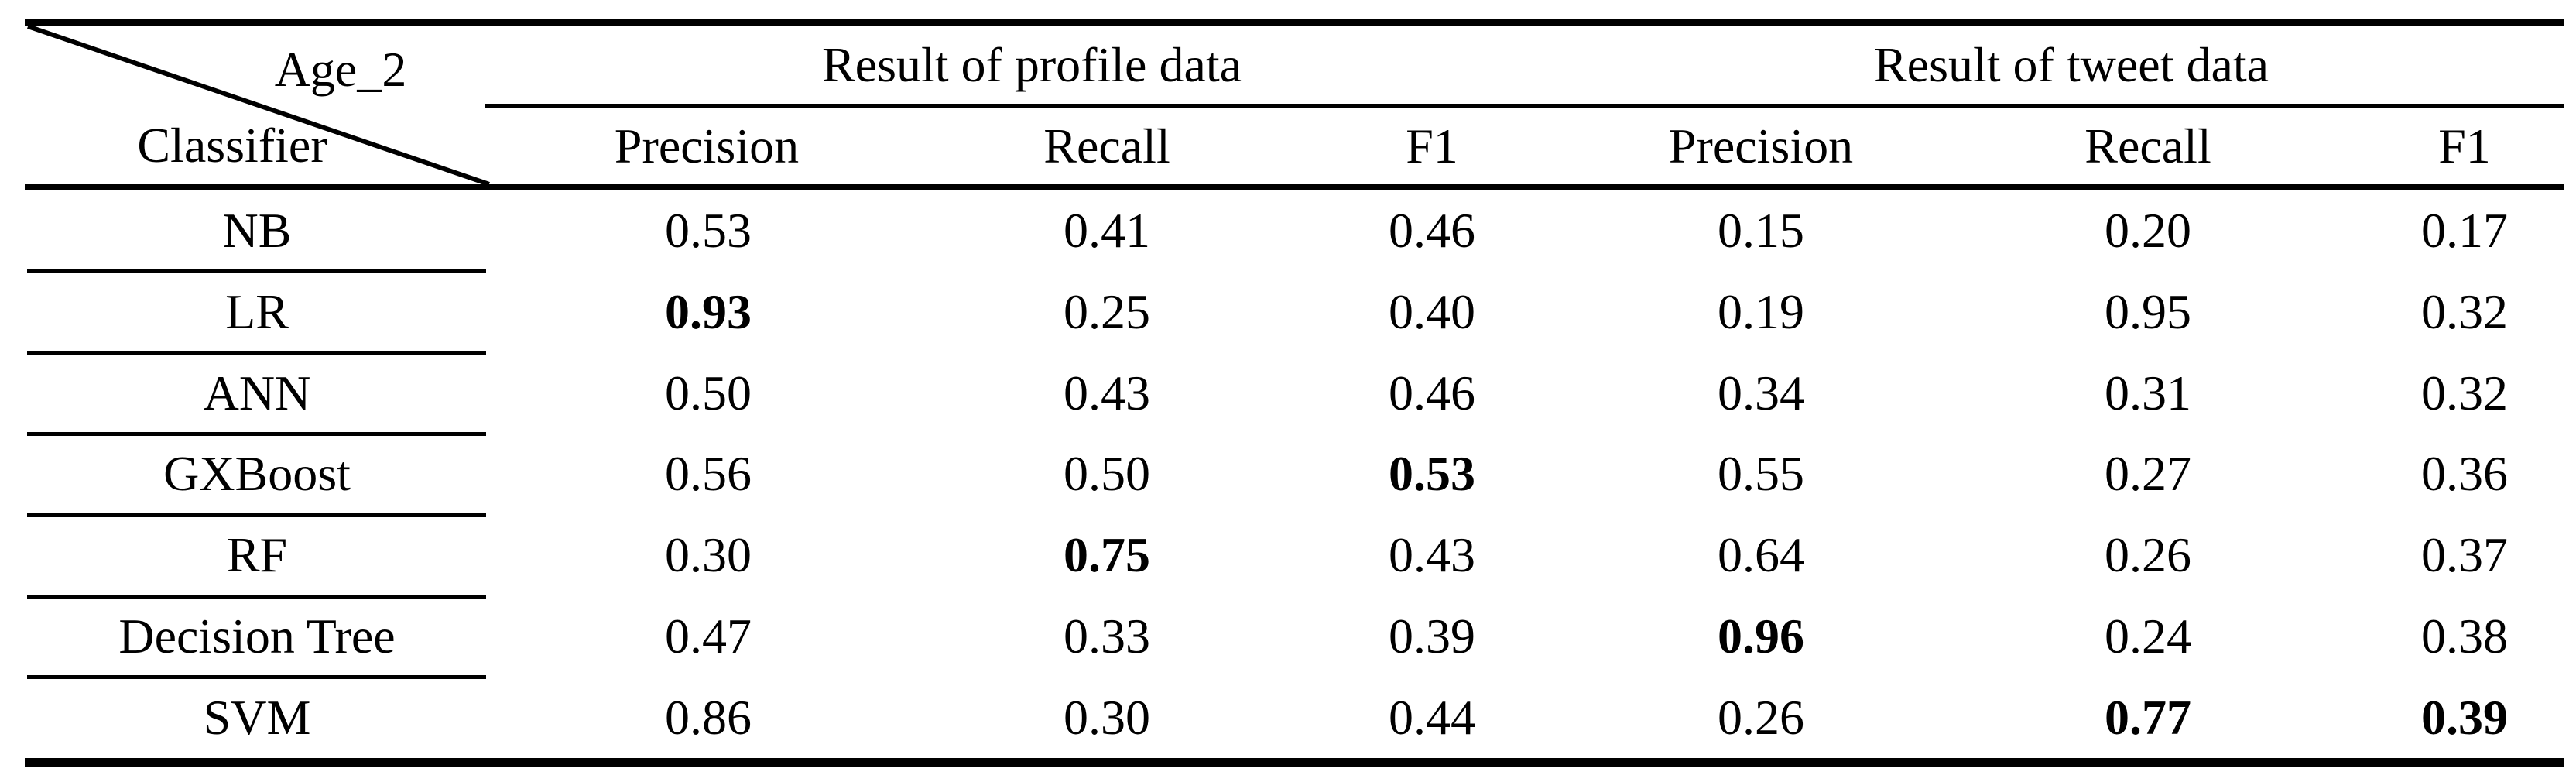 The height and width of the screenshot is (782, 2576). What do you see at coordinates (1432, 312) in the screenshot?
I see `metric-value: 0.40` at bounding box center [1432, 312].